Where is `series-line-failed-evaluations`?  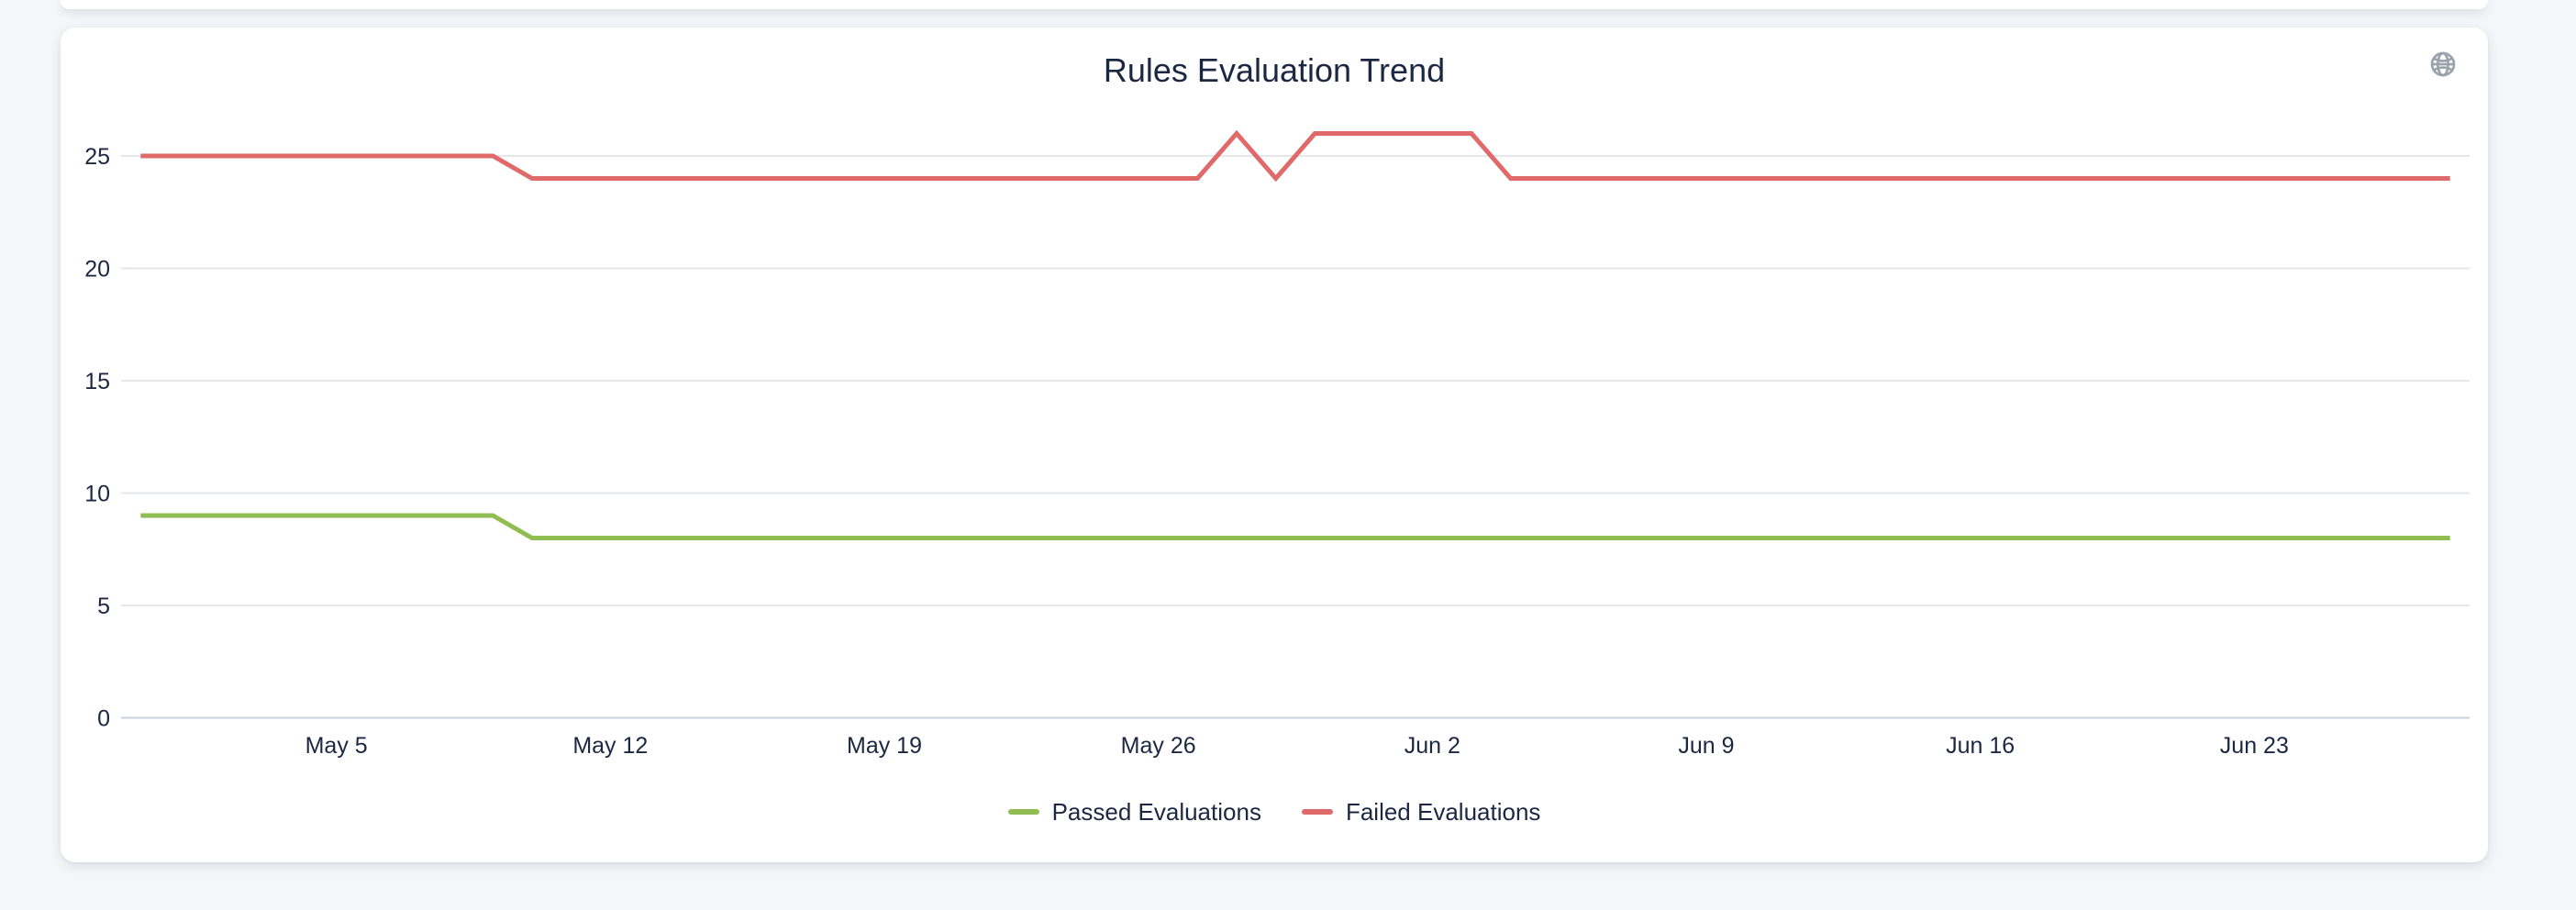
series-line-failed-evaluations is located at coordinates (1295, 156).